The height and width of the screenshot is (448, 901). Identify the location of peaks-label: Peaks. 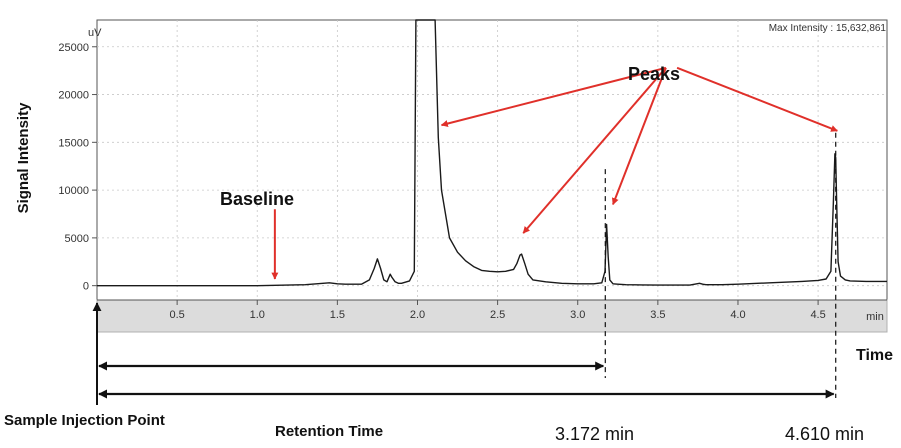
(654, 74).